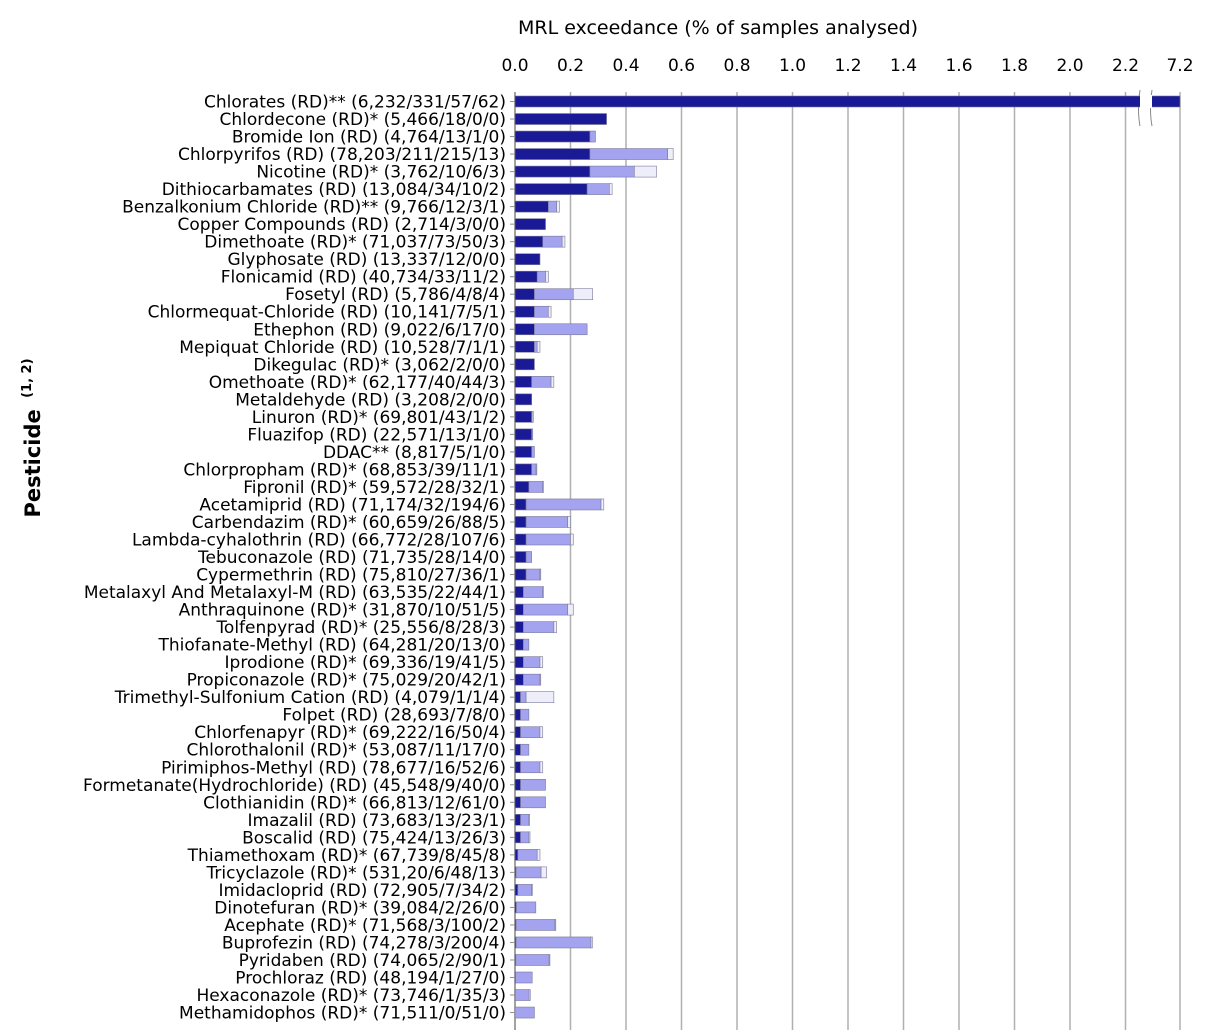 Image resolution: width=1205 pixels, height=1036 pixels. Describe the element at coordinates (1139, 108) in the screenshot. I see `axis-break-left` at that location.